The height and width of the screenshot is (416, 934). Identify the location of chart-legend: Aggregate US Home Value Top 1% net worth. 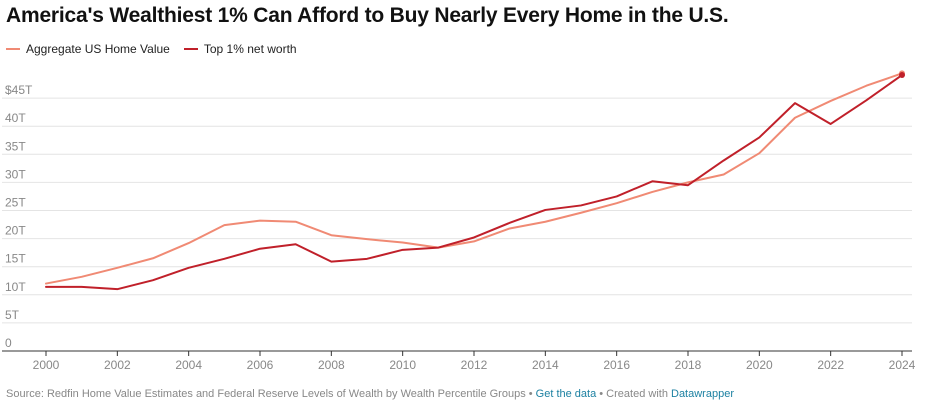
(158, 49).